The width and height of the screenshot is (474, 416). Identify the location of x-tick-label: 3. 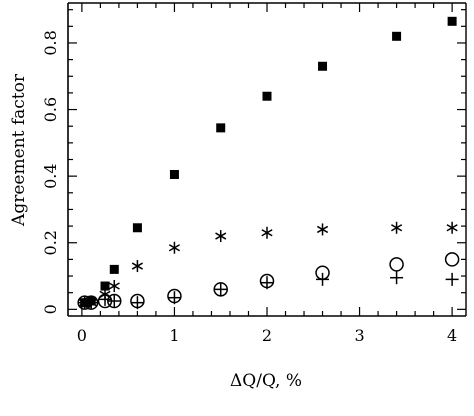
(359, 335).